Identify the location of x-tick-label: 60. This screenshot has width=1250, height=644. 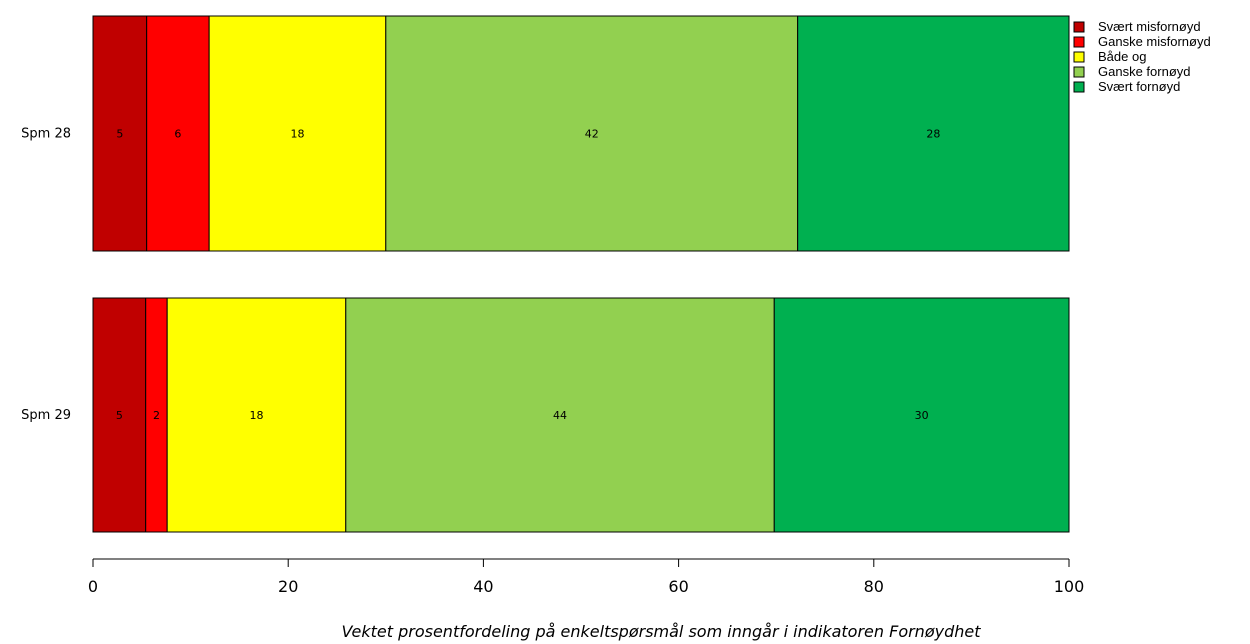
(678, 586).